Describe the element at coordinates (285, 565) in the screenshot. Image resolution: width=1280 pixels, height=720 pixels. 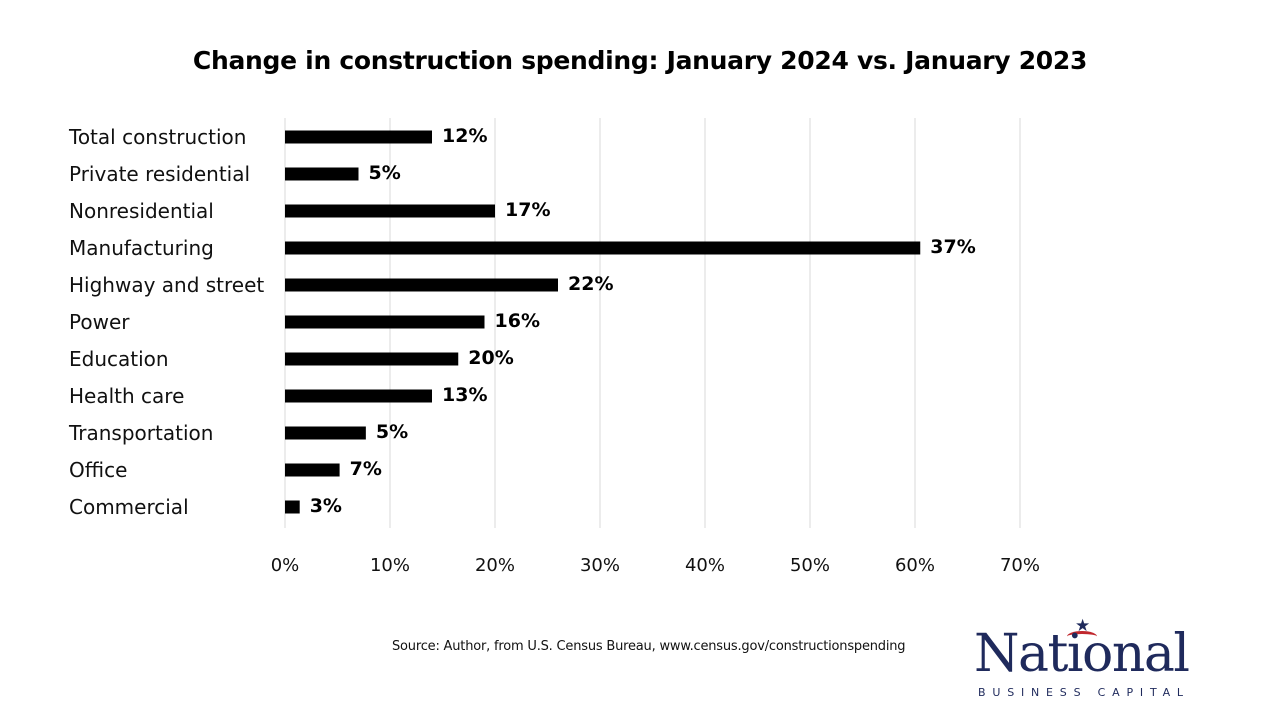
I see `x-tick-label: 0%` at that location.